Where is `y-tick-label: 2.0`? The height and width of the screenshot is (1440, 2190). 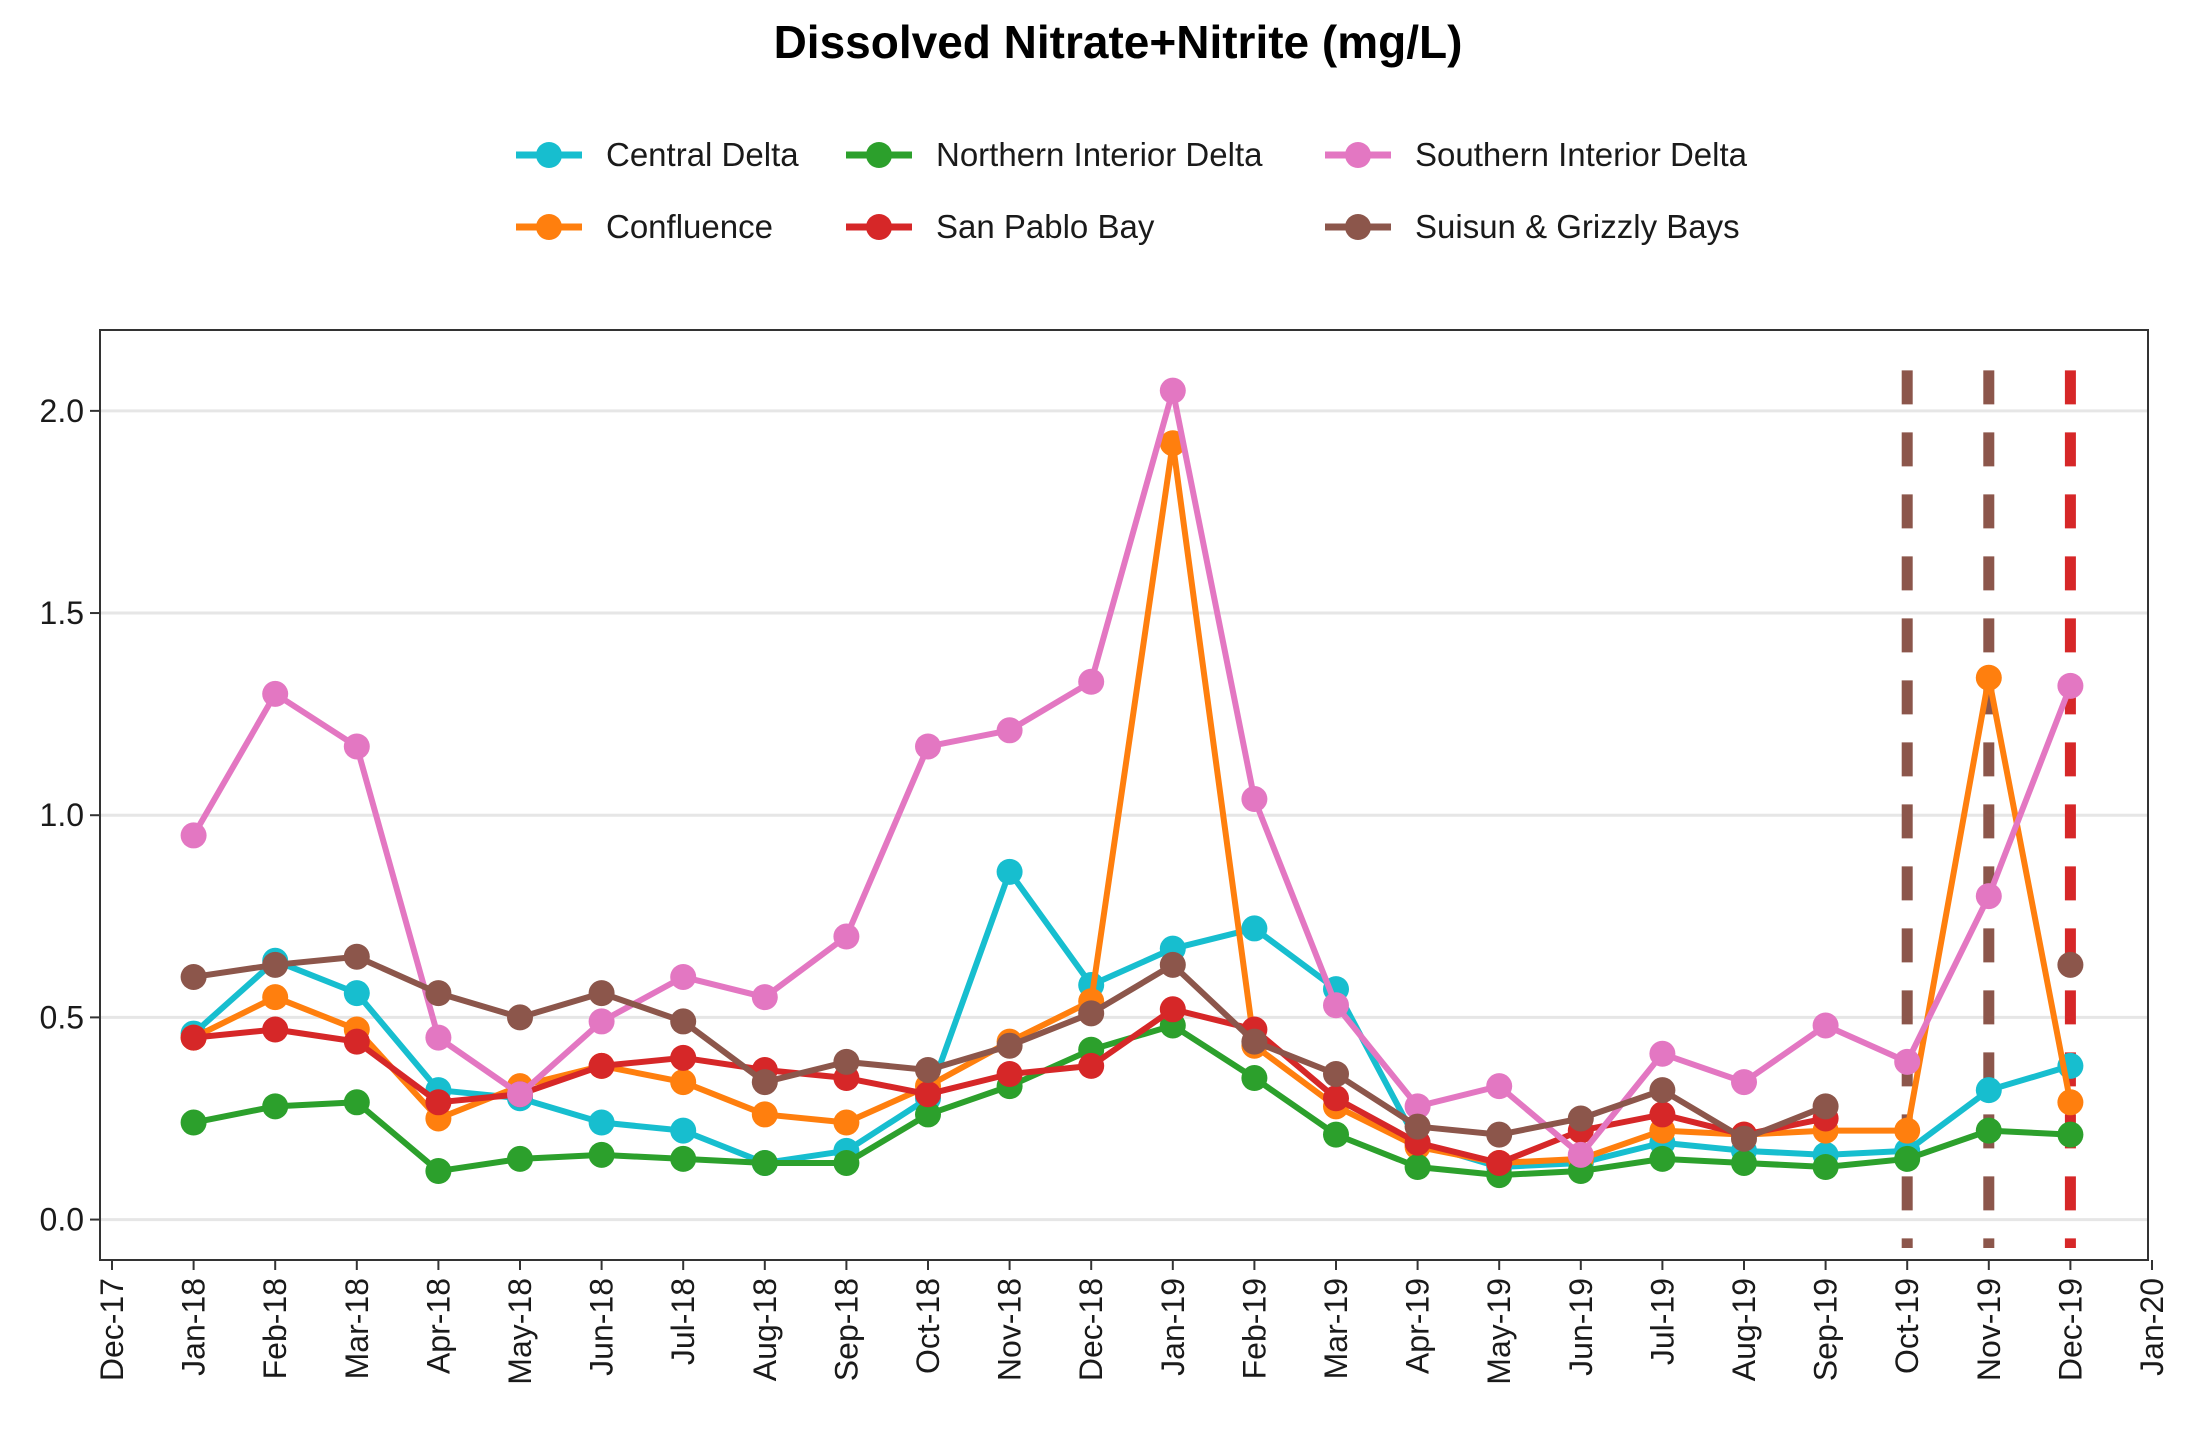 y-tick-label: 2.0 is located at coordinates (62, 411).